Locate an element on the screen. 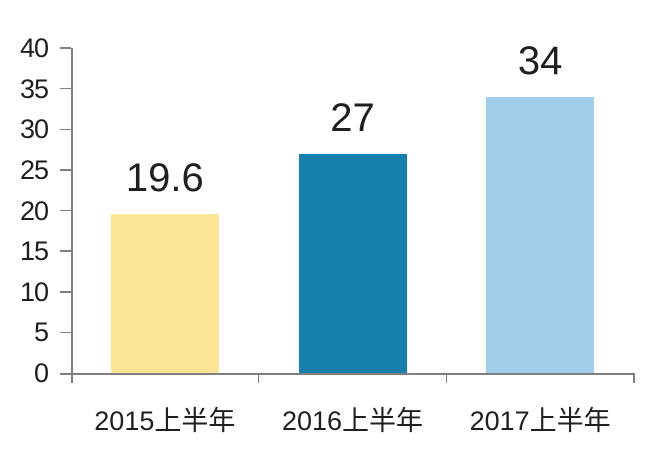 Image resolution: width=645 pixels, height=449 pixels. x-label-2016上半年: 2016上半年 is located at coordinates (352, 421).